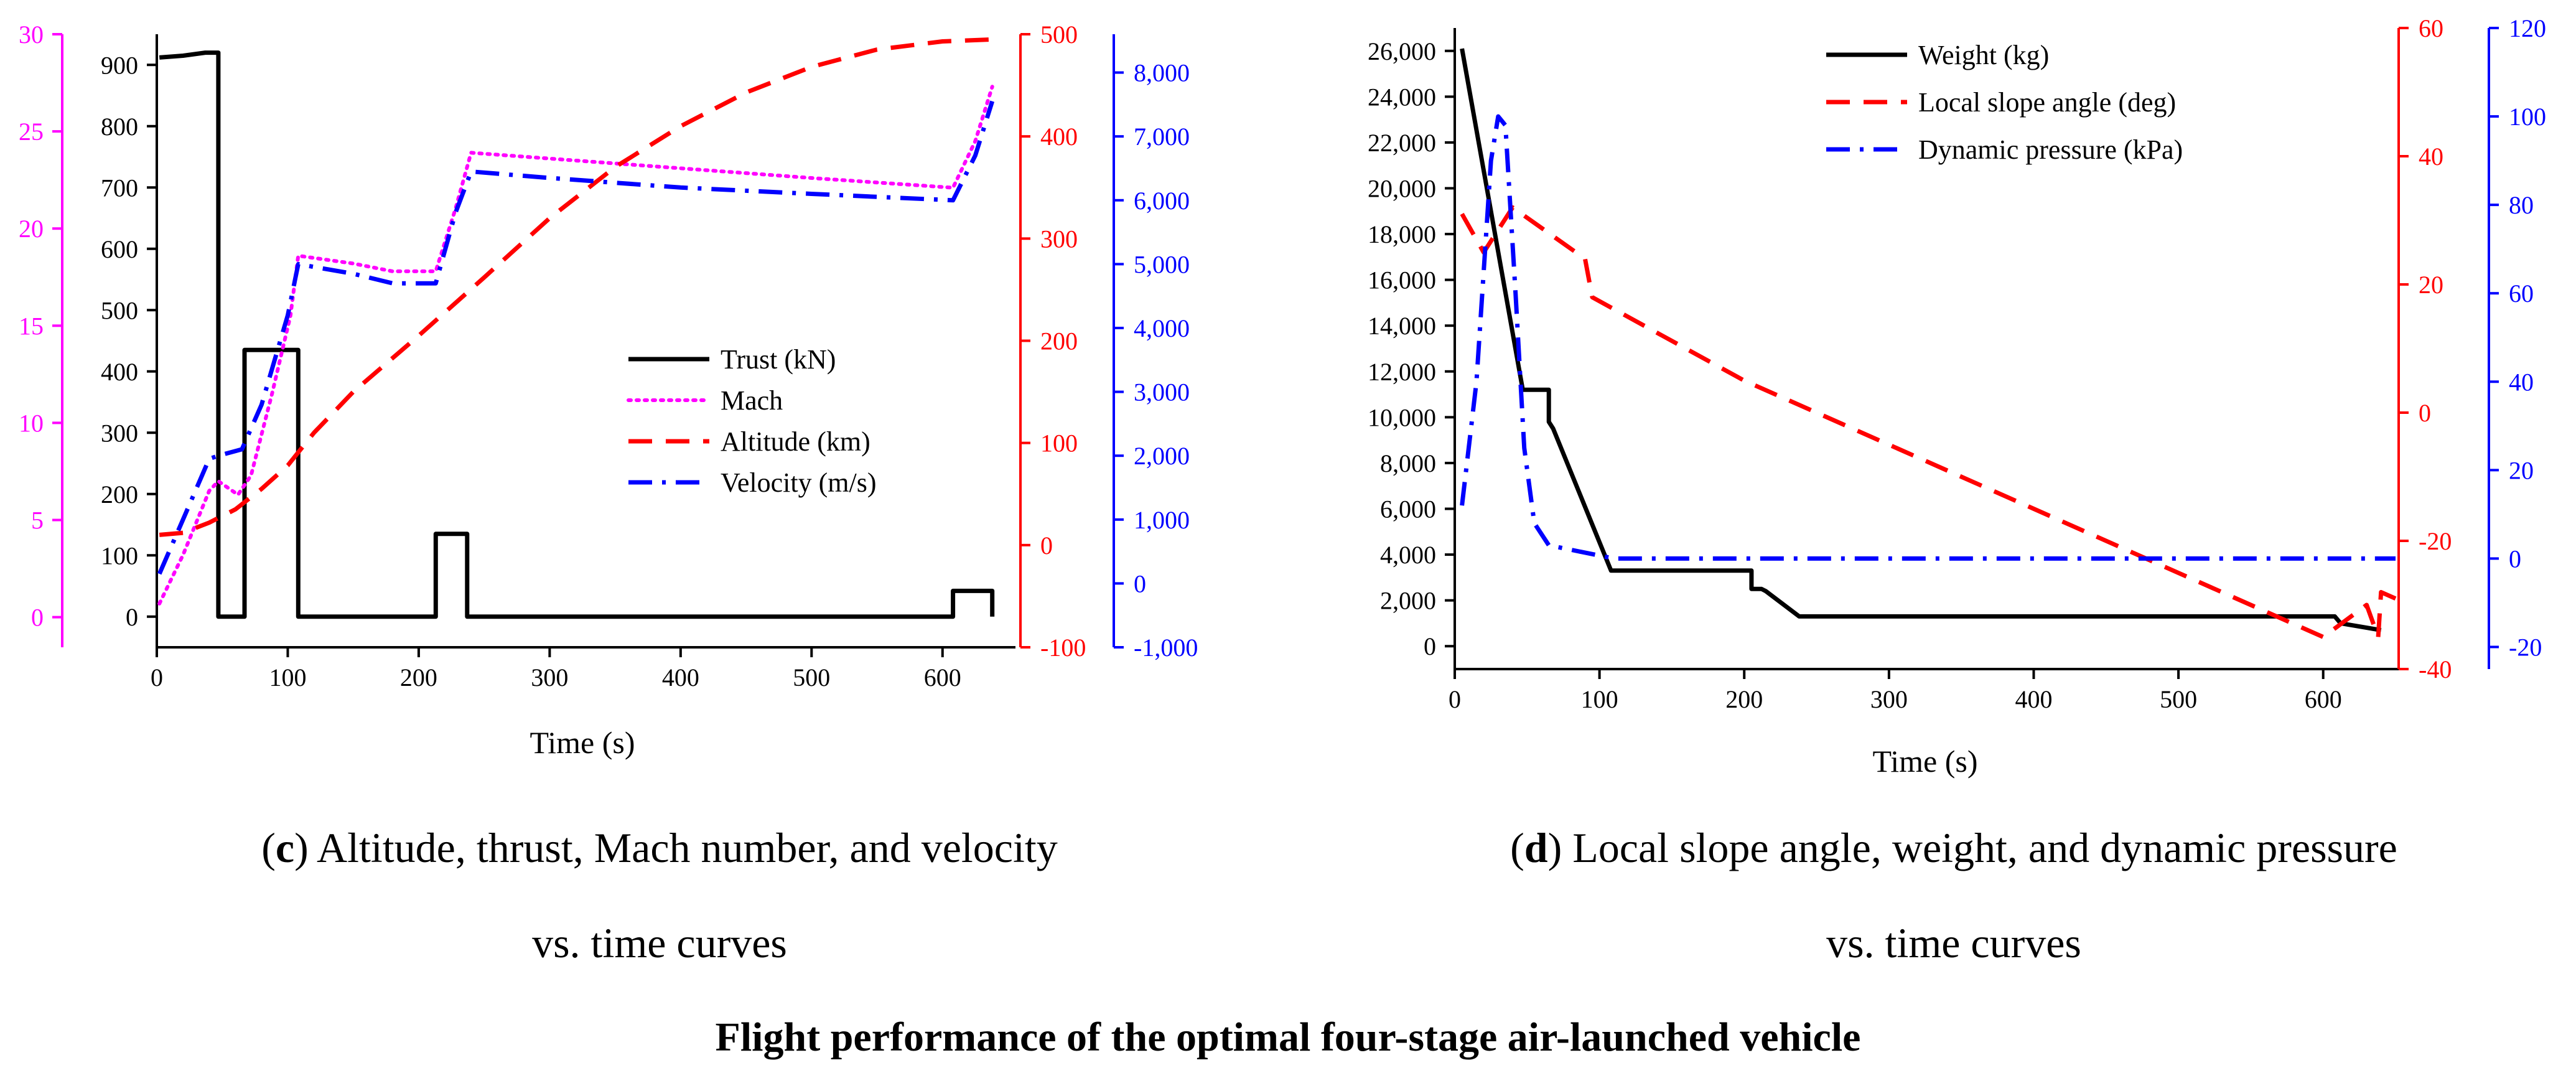 The width and height of the screenshot is (2576, 1073). What do you see at coordinates (2525, 647) in the screenshot?
I see `y-tick-label-q: -20` at bounding box center [2525, 647].